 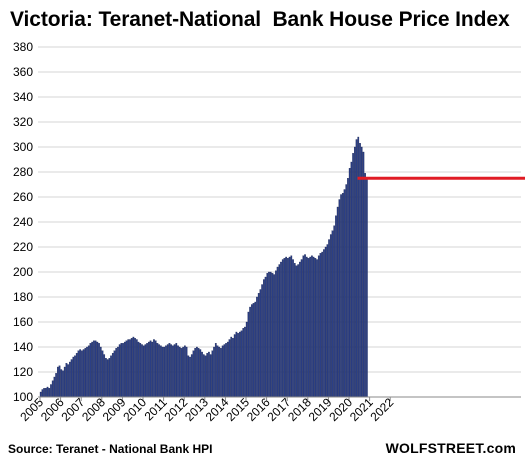 What do you see at coordinates (23, 397) in the screenshot?
I see `y-tick-label: 100` at bounding box center [23, 397].